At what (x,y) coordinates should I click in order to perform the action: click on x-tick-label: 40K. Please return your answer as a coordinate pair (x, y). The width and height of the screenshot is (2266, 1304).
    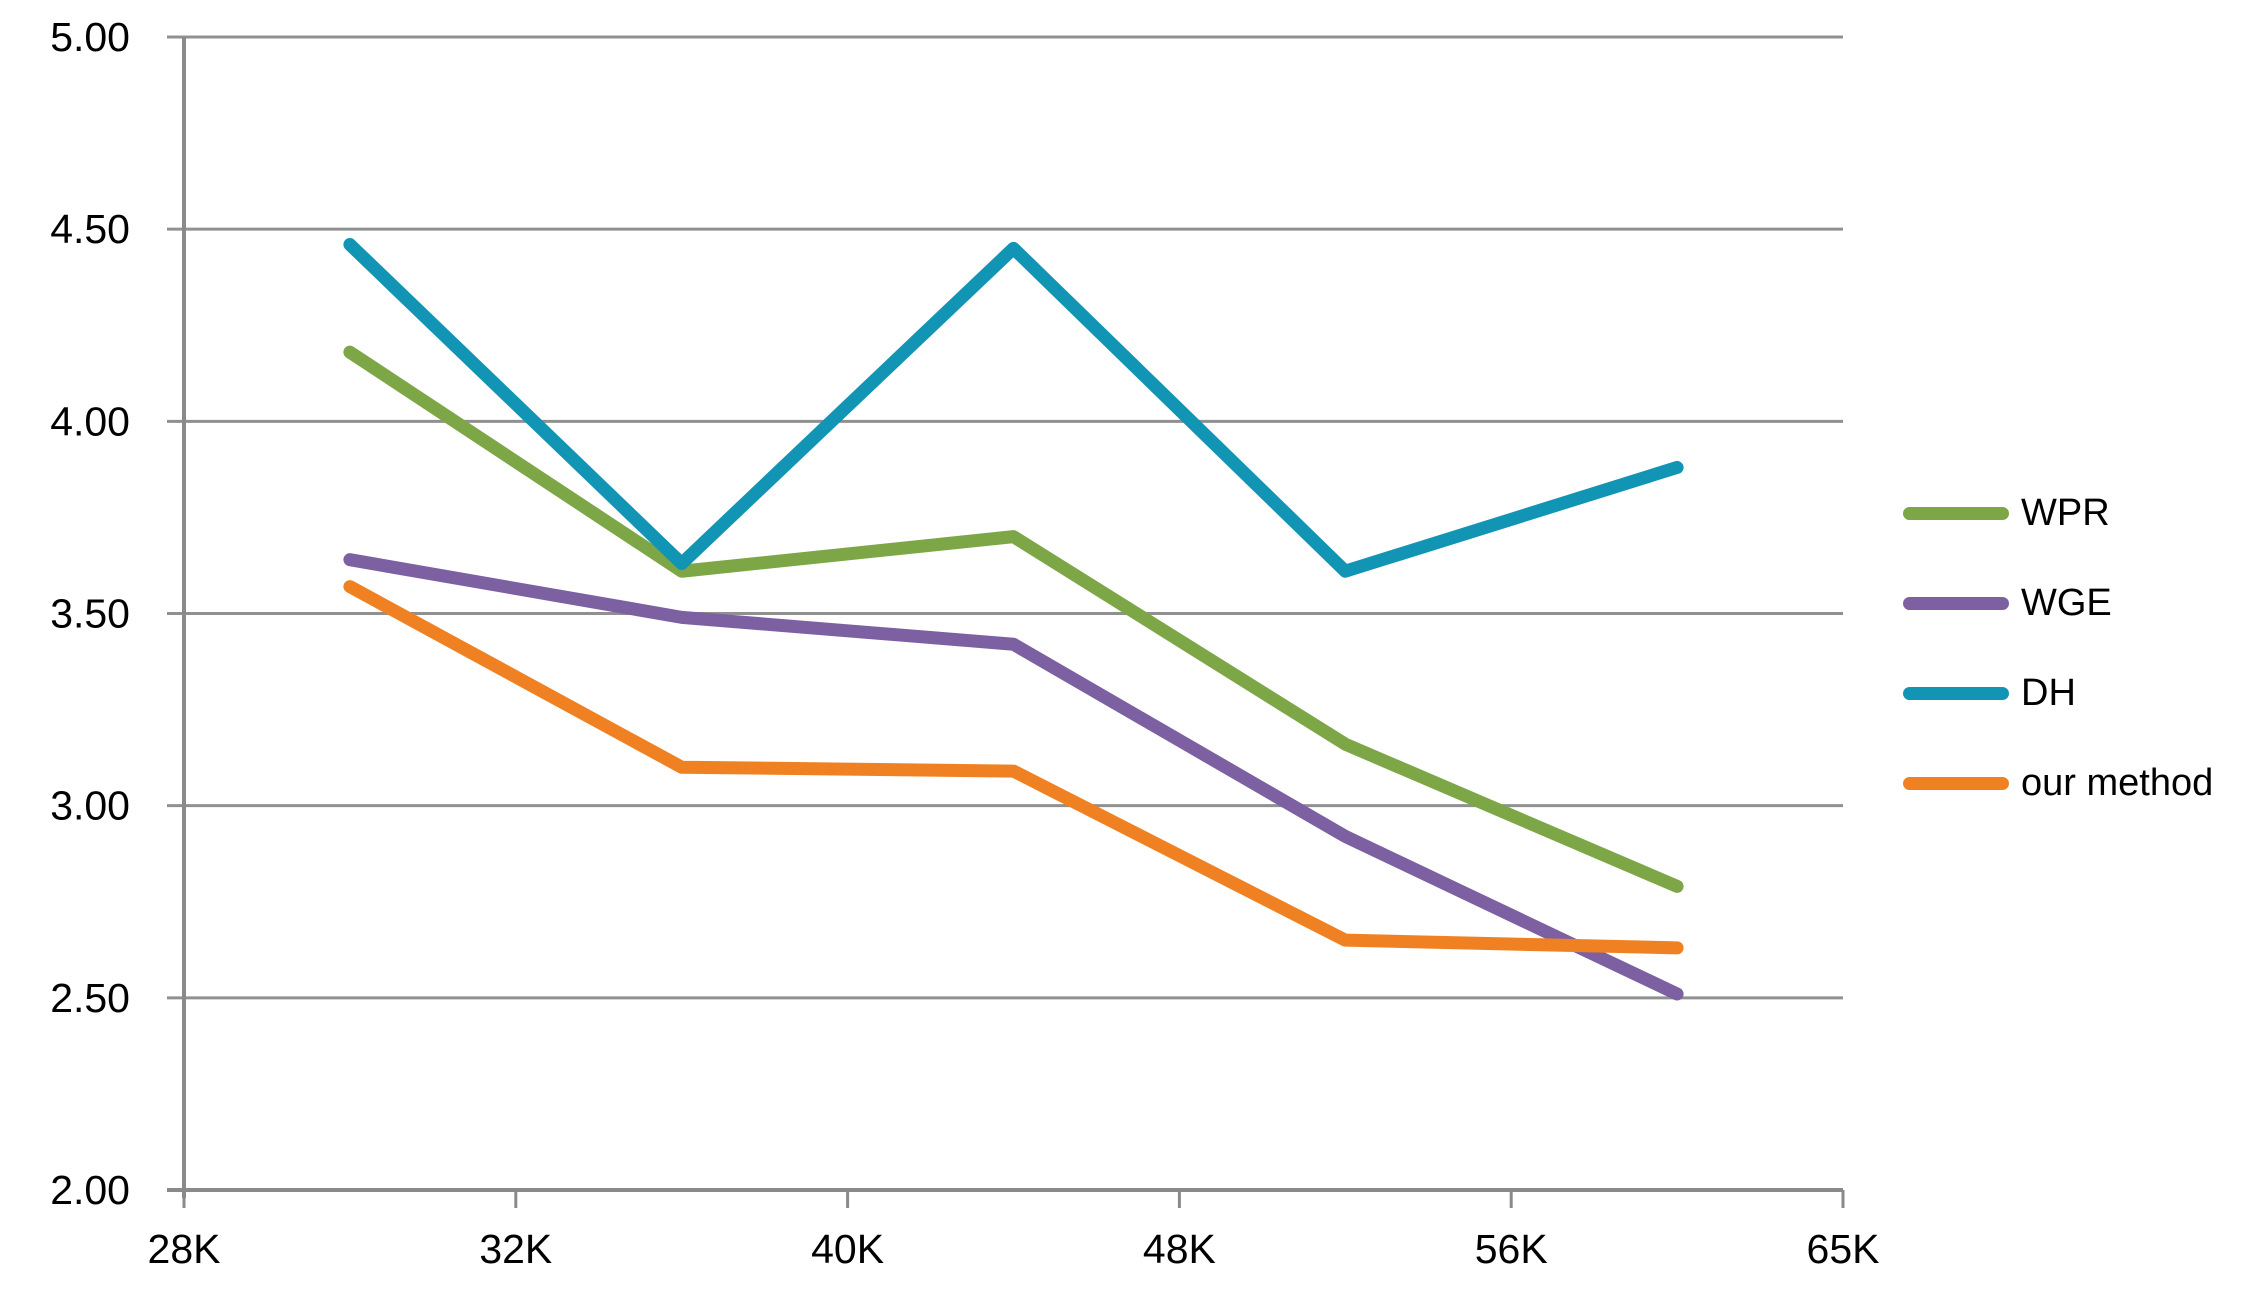
    Looking at the image, I should click on (847, 1249).